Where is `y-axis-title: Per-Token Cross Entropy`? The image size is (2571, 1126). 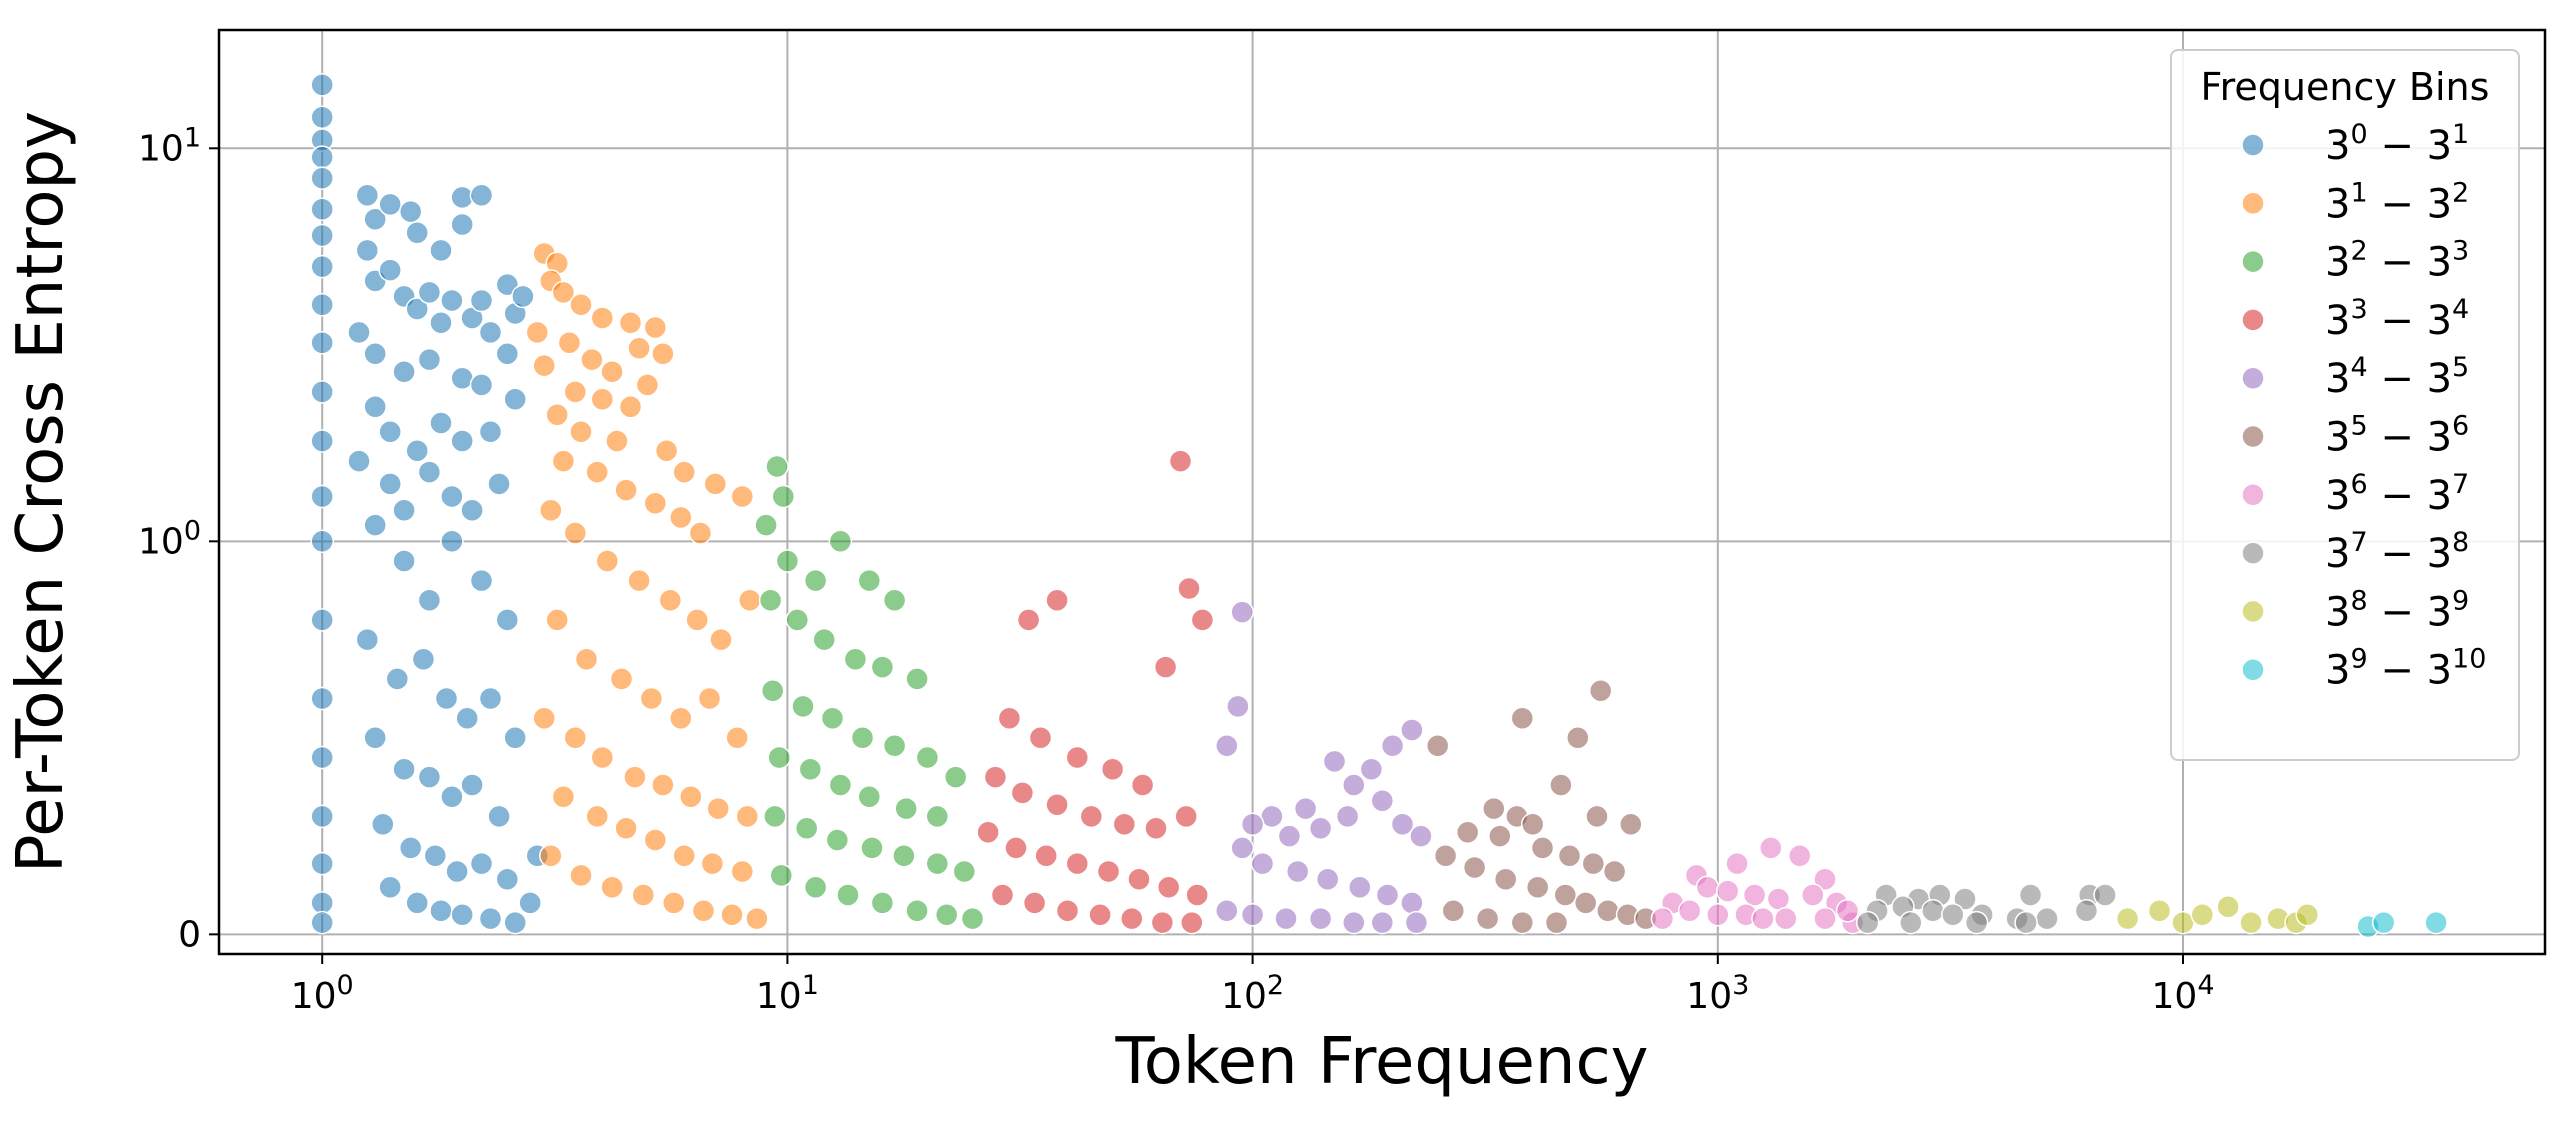 y-axis-title: Per-Token Cross Entropy is located at coordinates (41, 492).